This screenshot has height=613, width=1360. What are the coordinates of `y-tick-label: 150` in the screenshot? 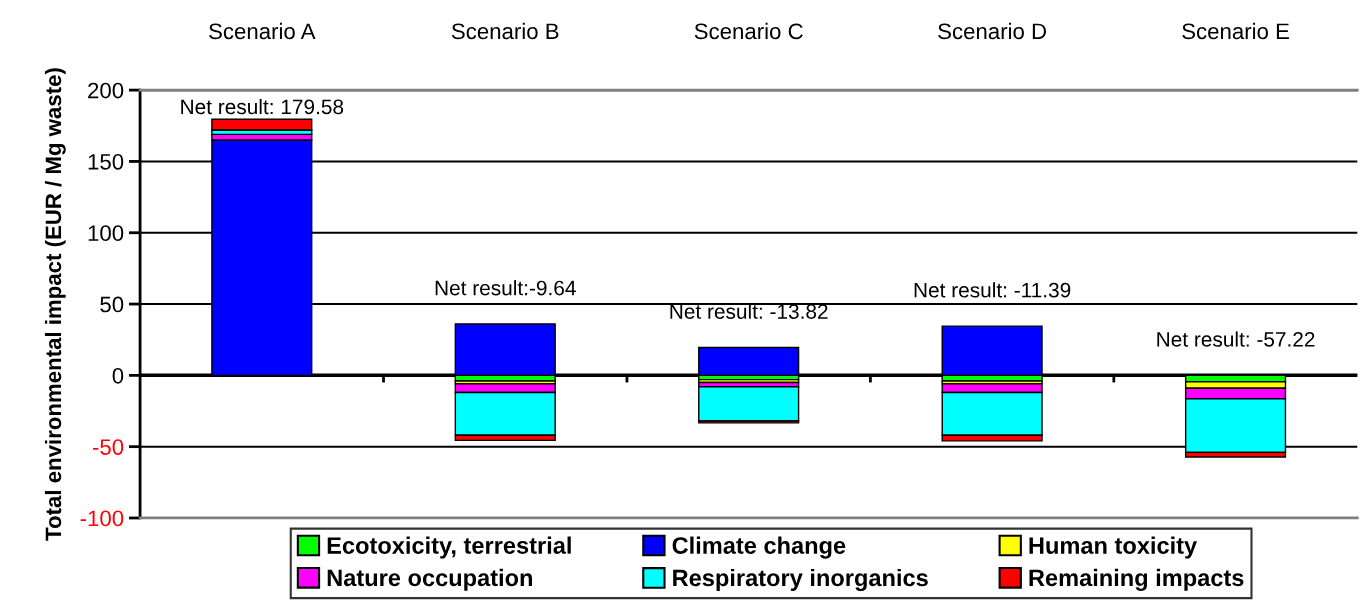 It's located at (106, 161).